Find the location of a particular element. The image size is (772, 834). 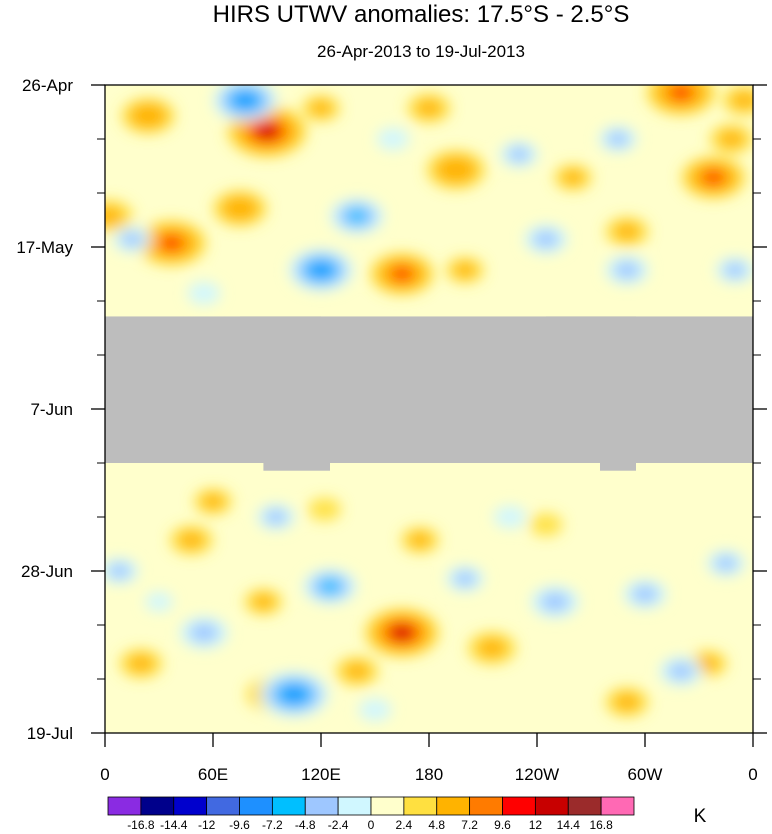

colorbar-label: 12 is located at coordinates (536, 825).